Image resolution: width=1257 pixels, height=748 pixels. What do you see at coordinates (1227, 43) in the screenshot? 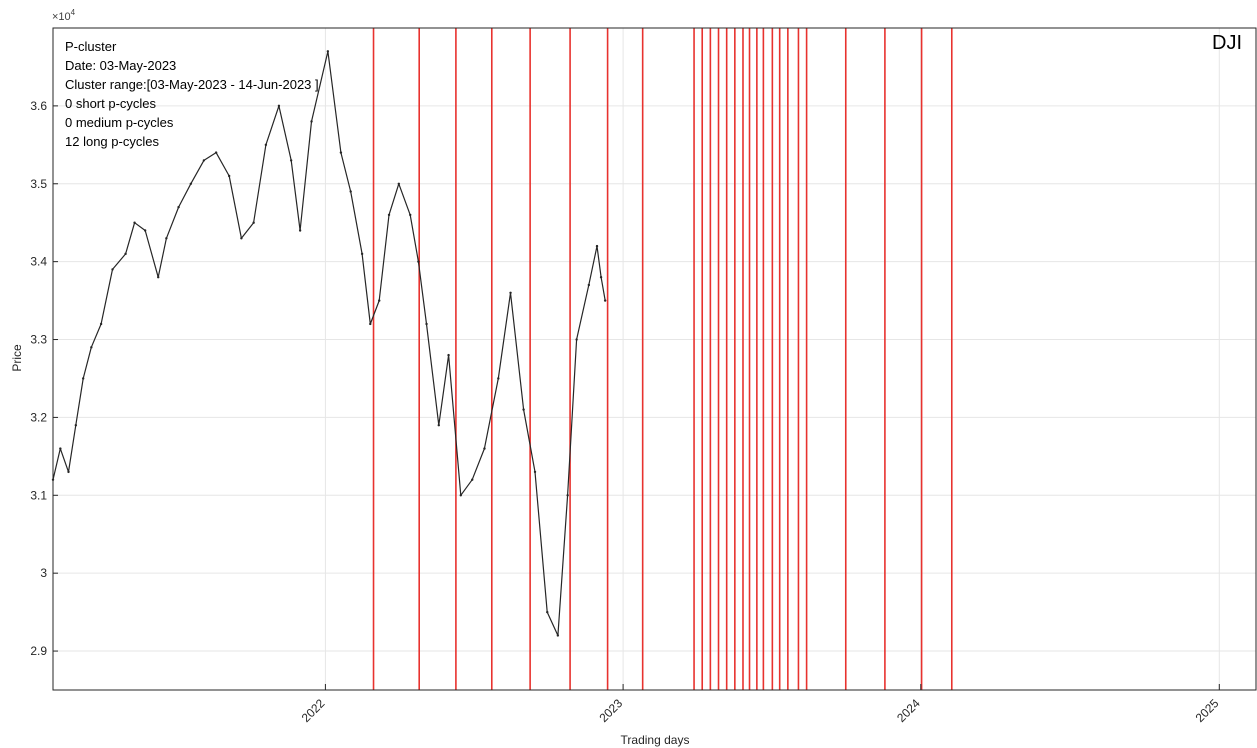
I see `ticker-label: DJI` at bounding box center [1227, 43].